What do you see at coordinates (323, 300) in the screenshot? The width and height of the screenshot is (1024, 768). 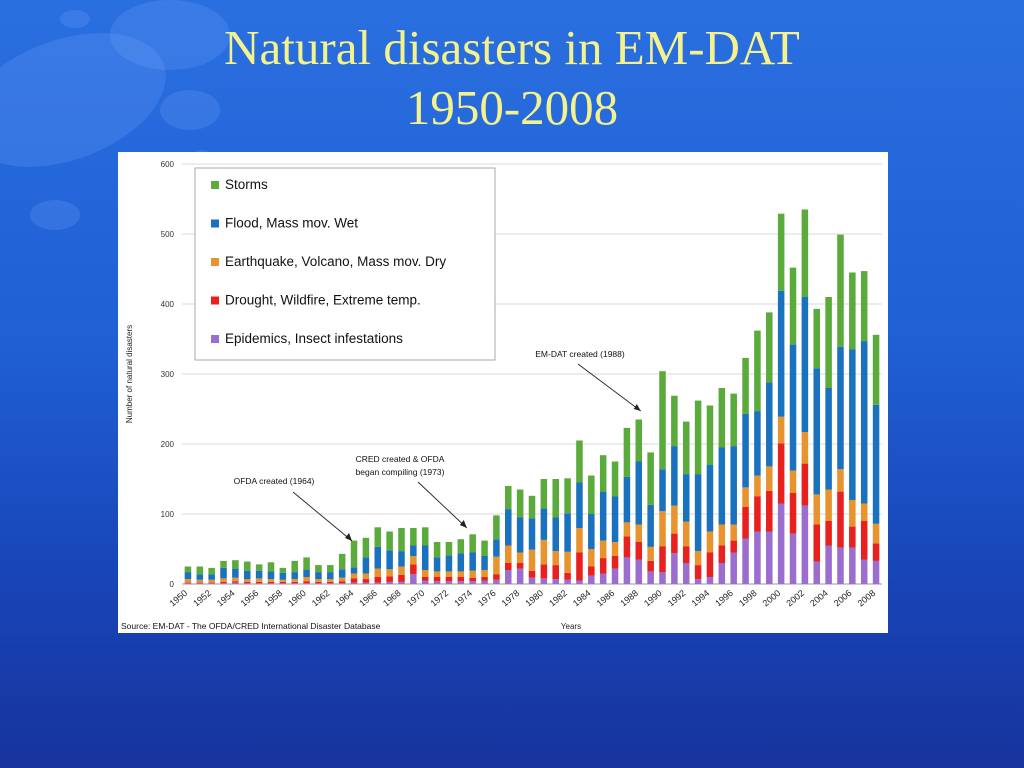 I see `legend-label: Drought, Wildfire, Extreme temp.` at bounding box center [323, 300].